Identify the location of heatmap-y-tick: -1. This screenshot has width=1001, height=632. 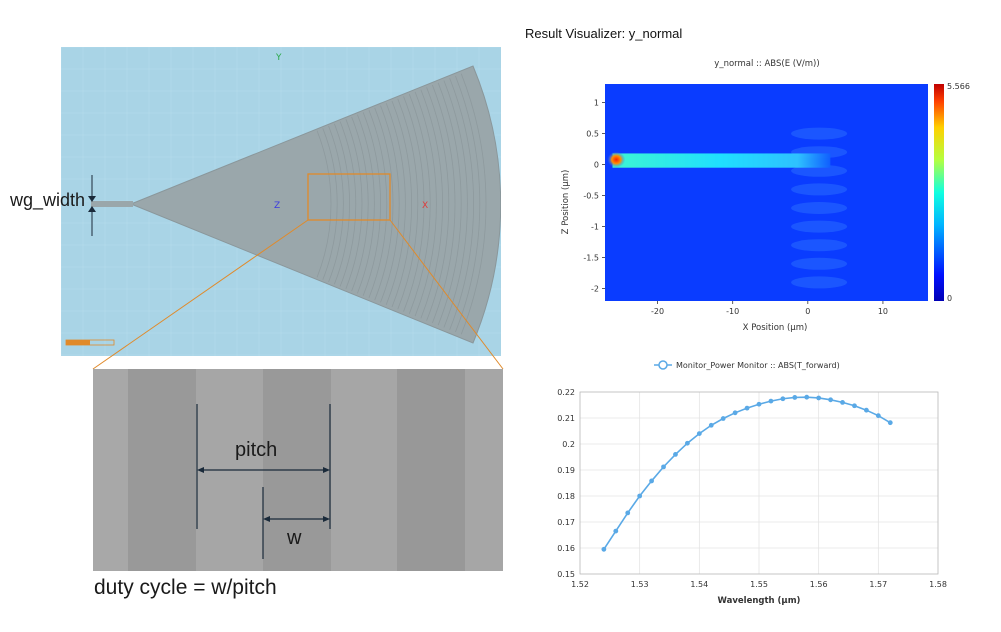
(595, 227).